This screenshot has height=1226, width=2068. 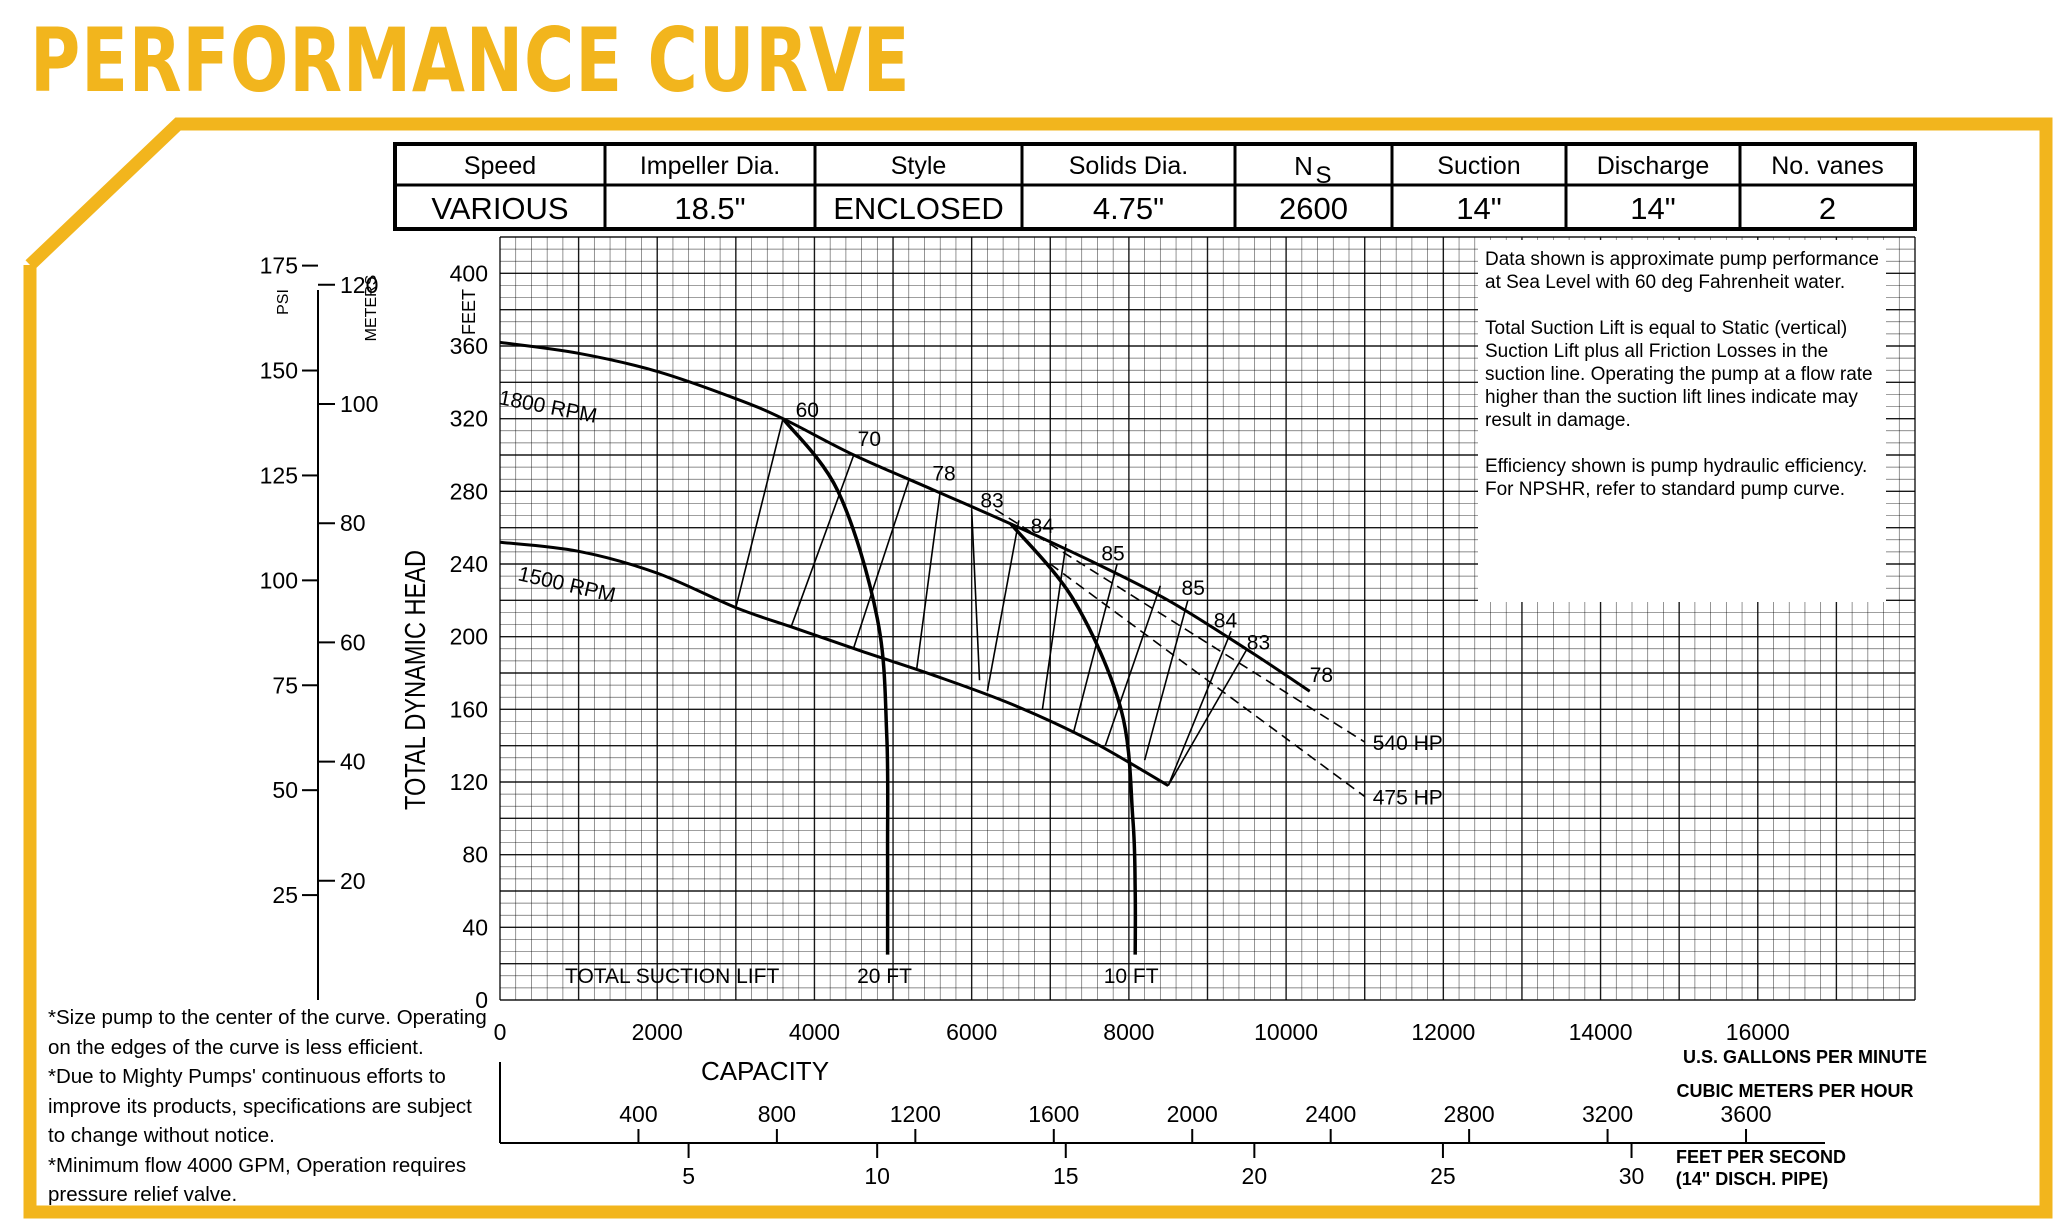 What do you see at coordinates (709, 208) in the screenshot?
I see `spec-value: 18.5"` at bounding box center [709, 208].